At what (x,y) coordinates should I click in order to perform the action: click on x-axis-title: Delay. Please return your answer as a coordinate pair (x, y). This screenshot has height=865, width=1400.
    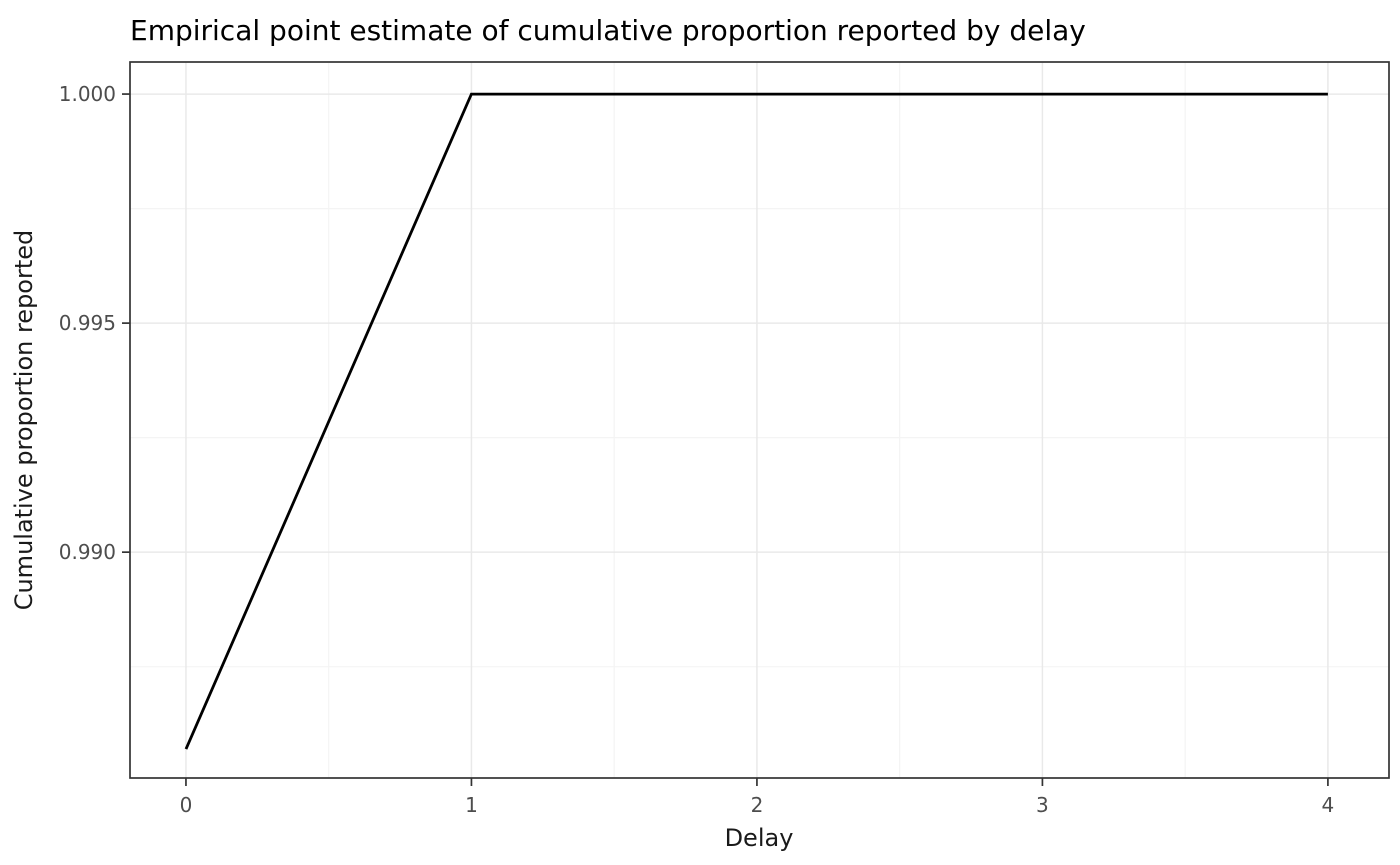
    Looking at the image, I should click on (759, 838).